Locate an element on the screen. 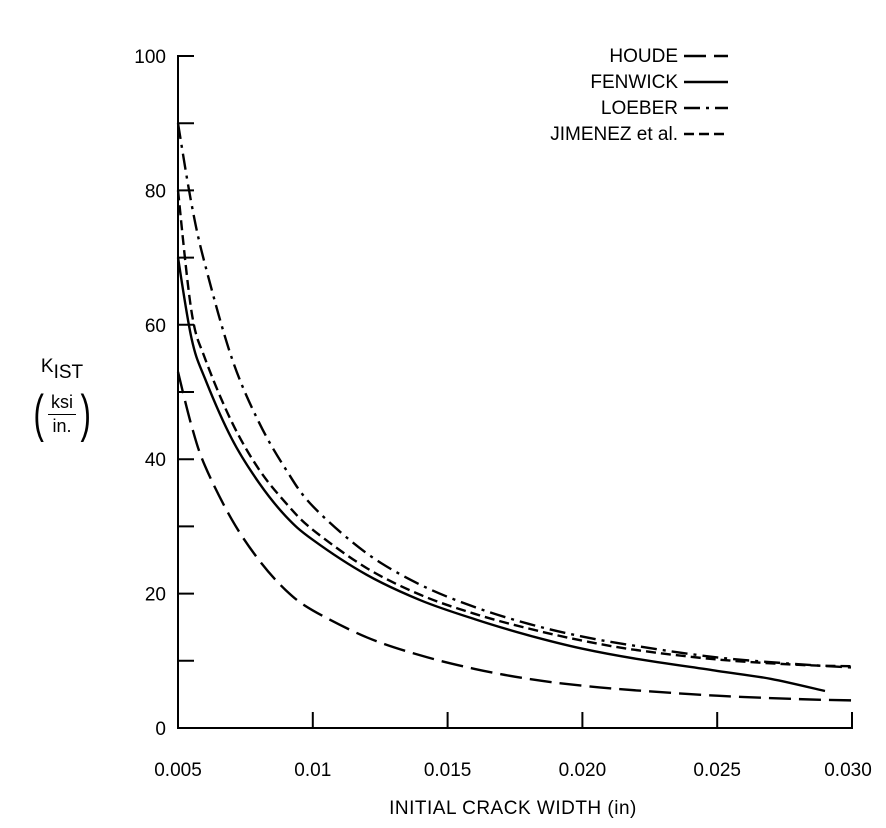 This screenshot has height=828, width=886. y-tick-label: 80 is located at coordinates (155, 191).